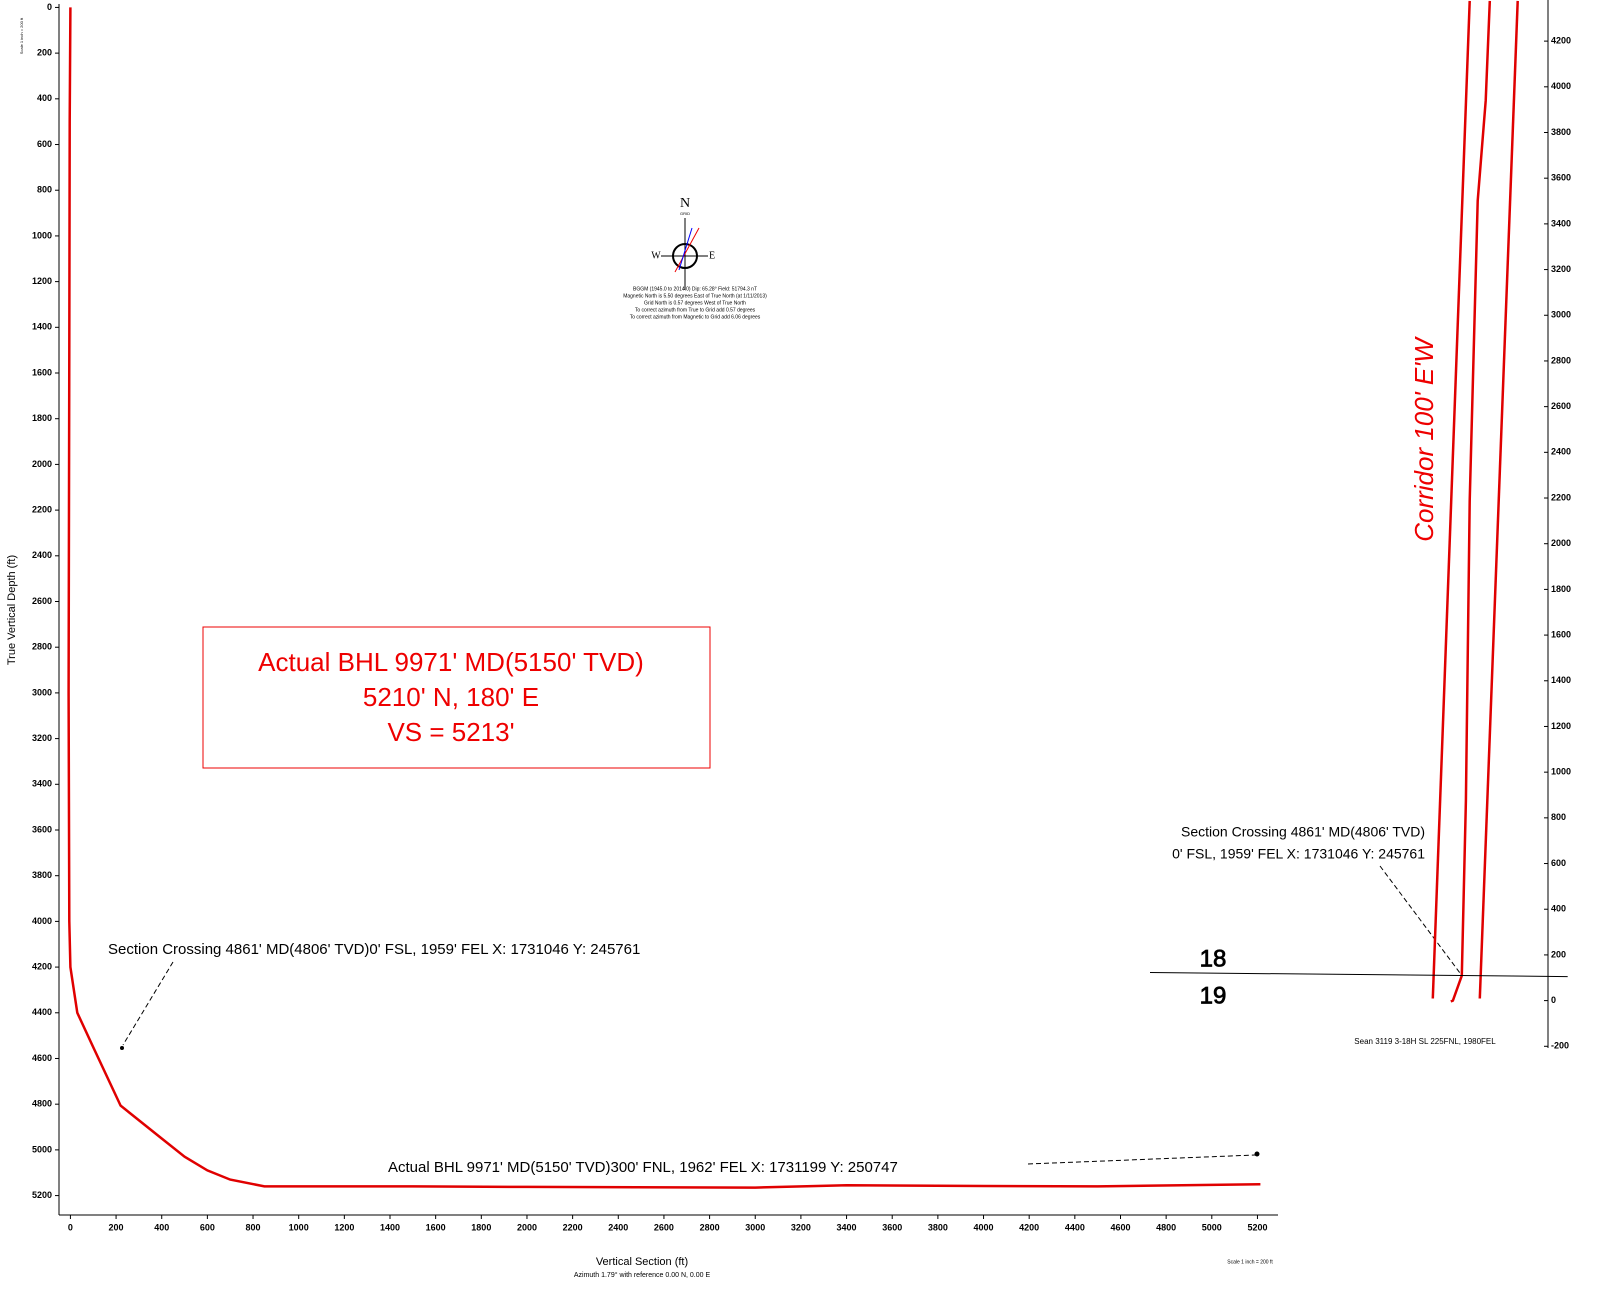  I want to click on x-axis-title: Vertical Section (ft), so click(642, 1262).